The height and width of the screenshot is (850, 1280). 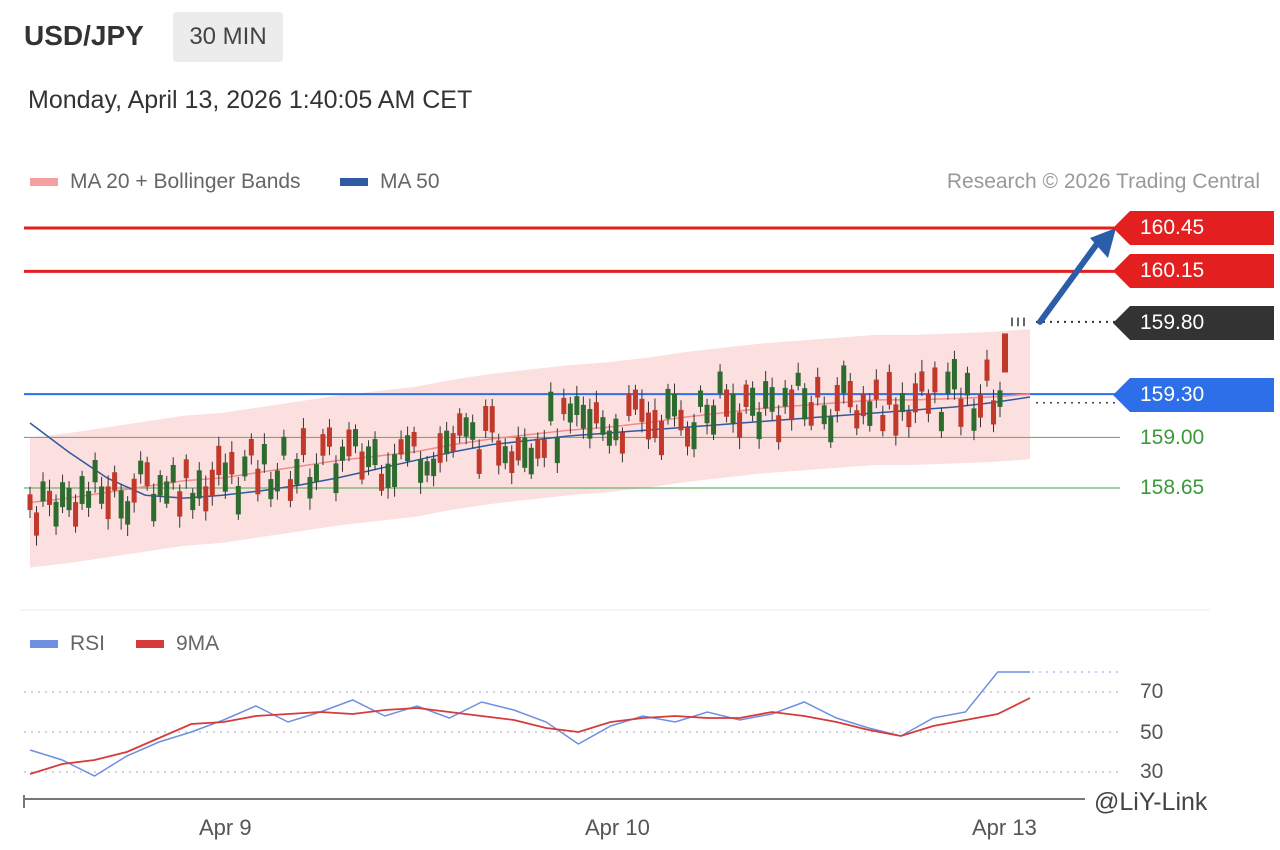 What do you see at coordinates (250, 100) in the screenshot?
I see `timestamp: Monday, April 13, 2026 1:40:05 AM CET` at bounding box center [250, 100].